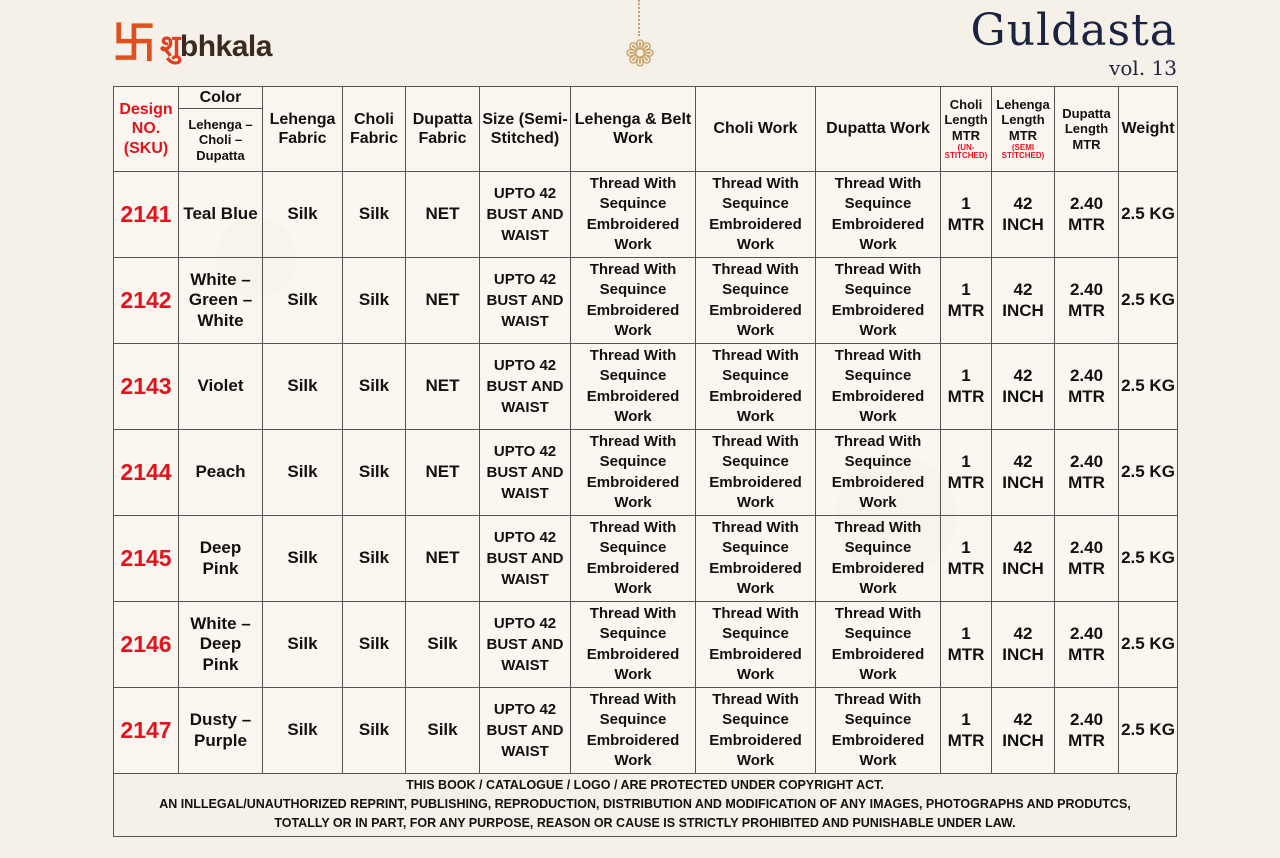 The height and width of the screenshot is (858, 1280). Describe the element at coordinates (1148, 129) in the screenshot. I see `header-weight: Weight` at that location.